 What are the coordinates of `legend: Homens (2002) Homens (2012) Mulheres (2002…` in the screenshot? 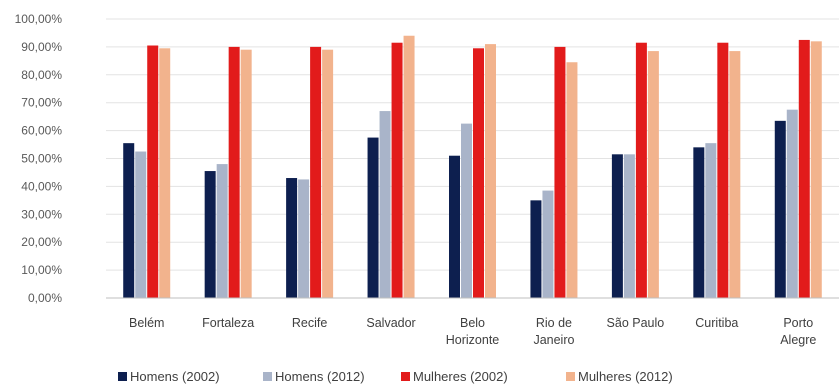 It's located at (395, 376).